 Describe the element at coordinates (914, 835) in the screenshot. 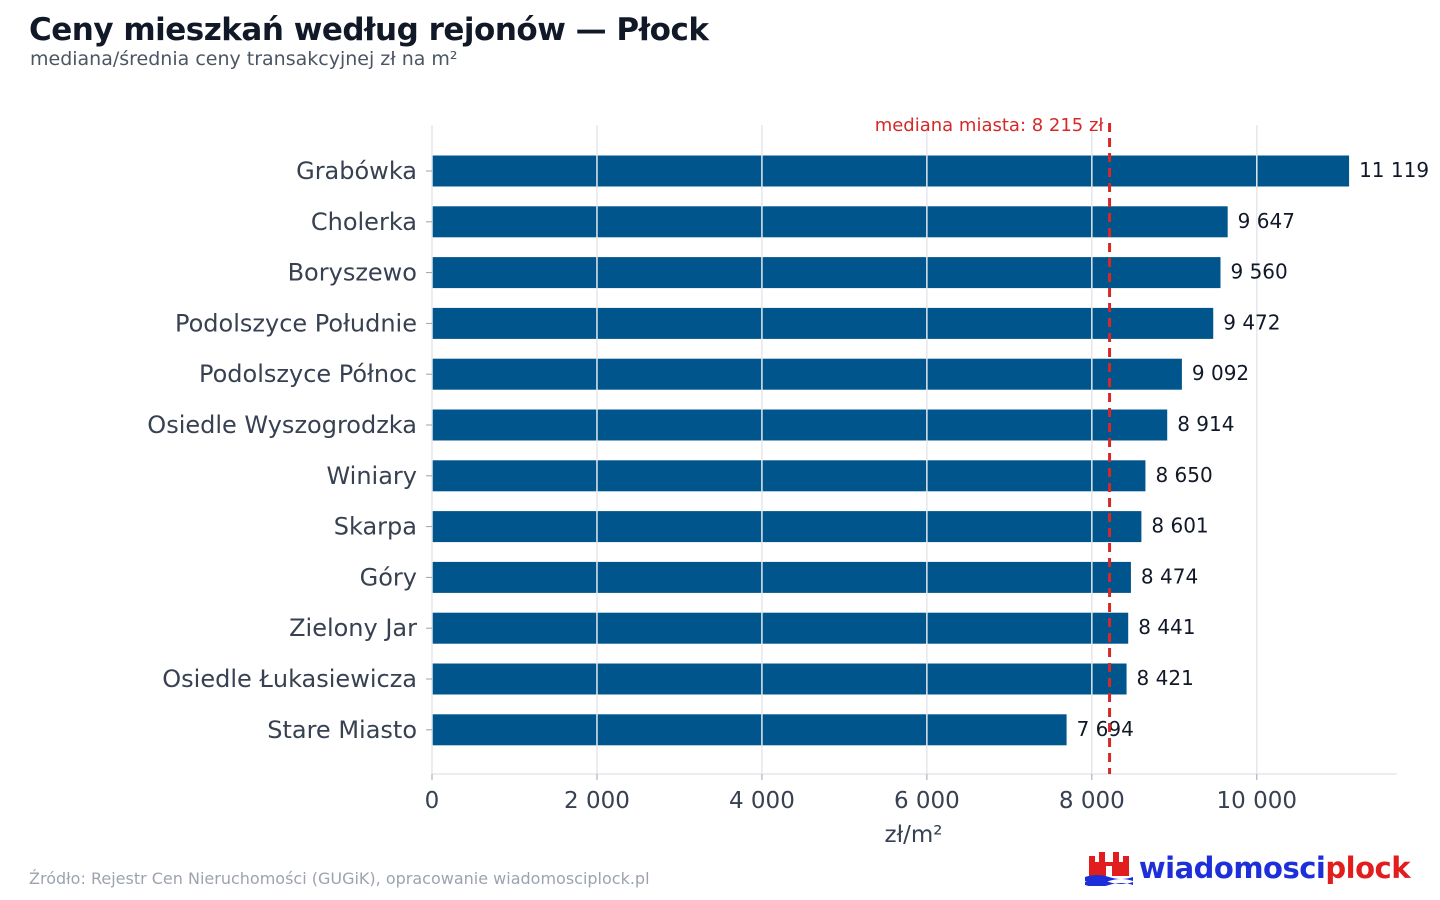

I see `x-axis-label: zł/m²` at that location.